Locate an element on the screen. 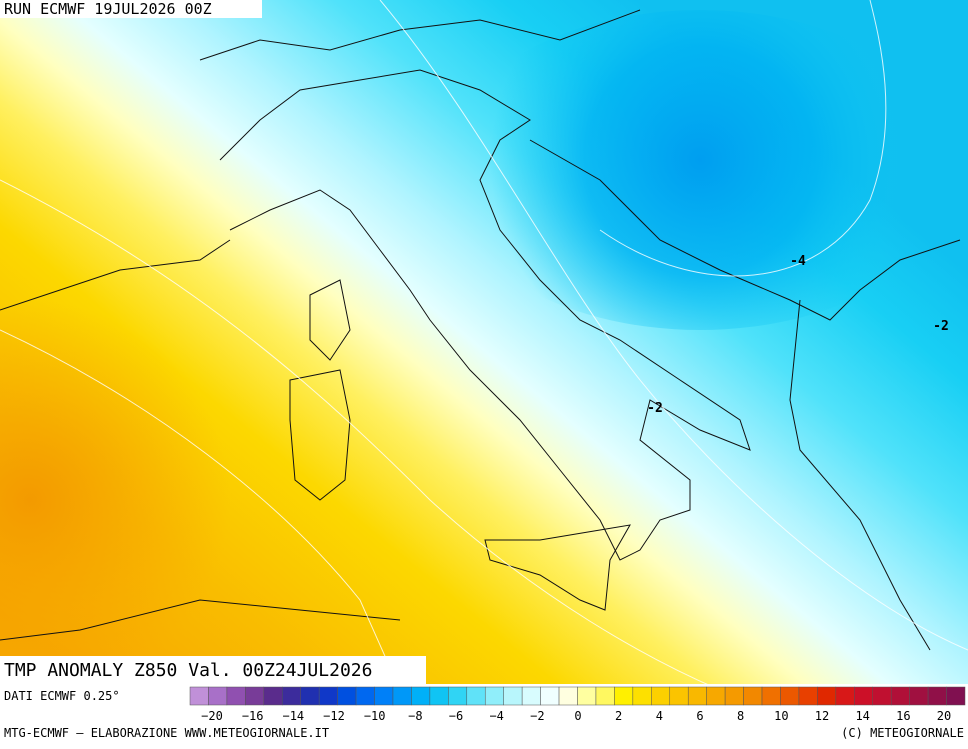  source-label: DATI ECMWF 0.25° is located at coordinates (62, 696).